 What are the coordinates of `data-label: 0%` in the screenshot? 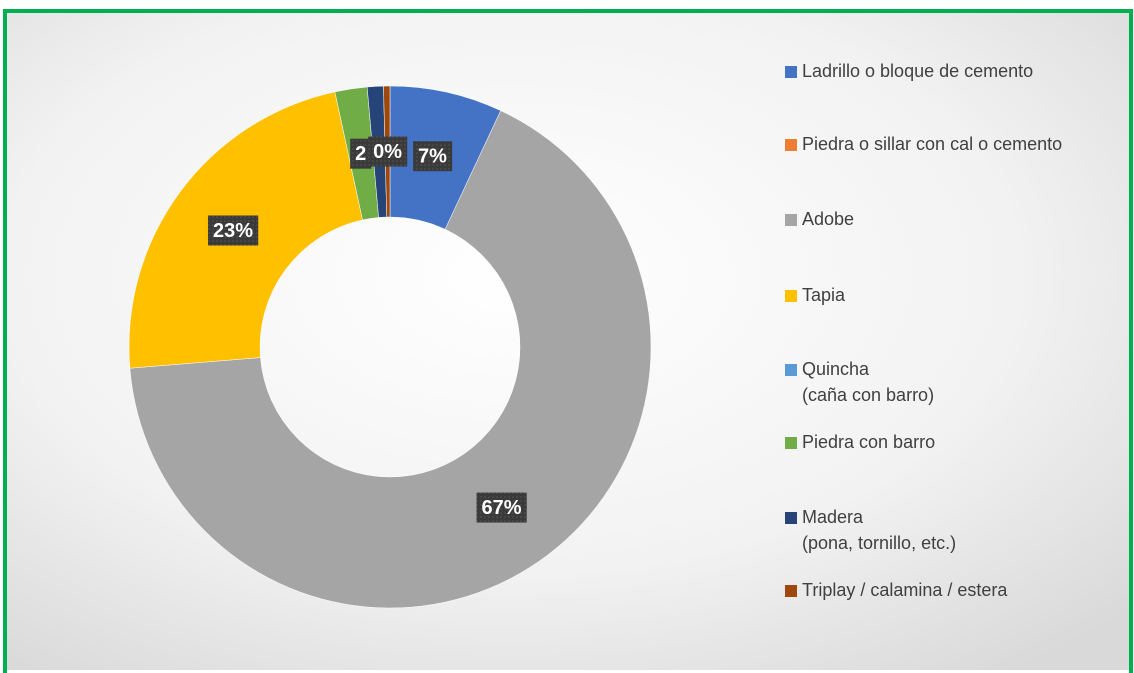 It's located at (388, 151).